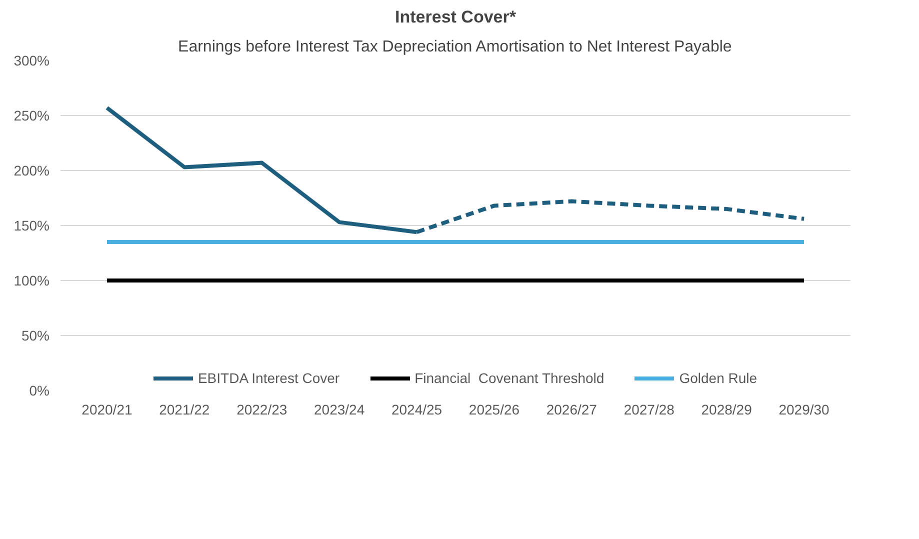  What do you see at coordinates (804, 410) in the screenshot?
I see `x-tick-label: 2029/30` at bounding box center [804, 410].